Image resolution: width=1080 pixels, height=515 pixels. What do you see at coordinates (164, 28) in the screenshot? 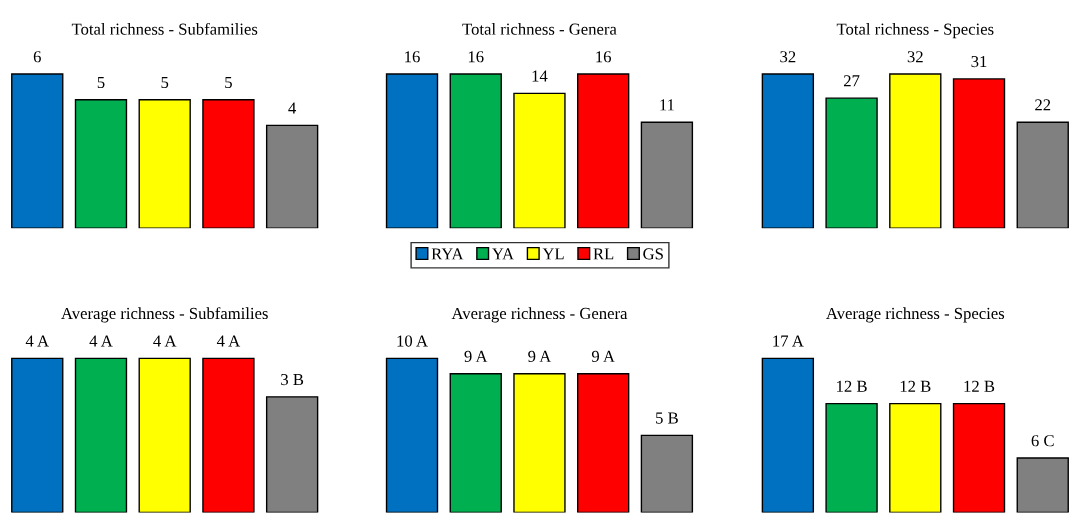
I see `chart-title: Total richness - Subfamilies` at bounding box center [164, 28].